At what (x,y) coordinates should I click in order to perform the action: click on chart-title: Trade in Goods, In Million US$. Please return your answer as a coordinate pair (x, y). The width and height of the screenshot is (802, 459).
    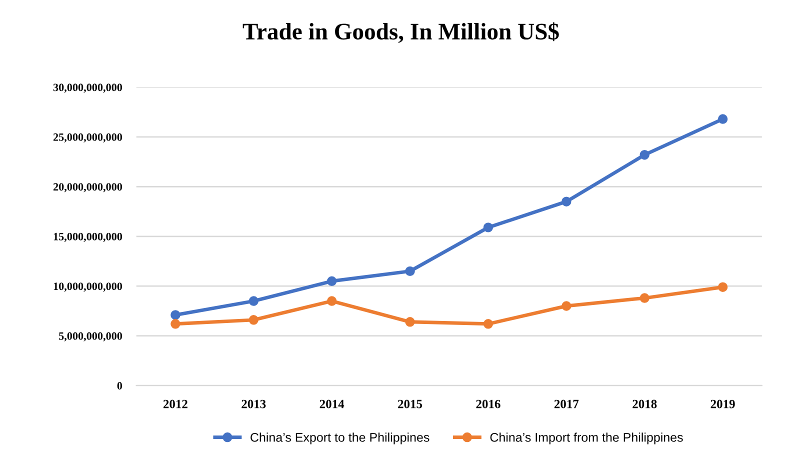
    Looking at the image, I should click on (400, 32).